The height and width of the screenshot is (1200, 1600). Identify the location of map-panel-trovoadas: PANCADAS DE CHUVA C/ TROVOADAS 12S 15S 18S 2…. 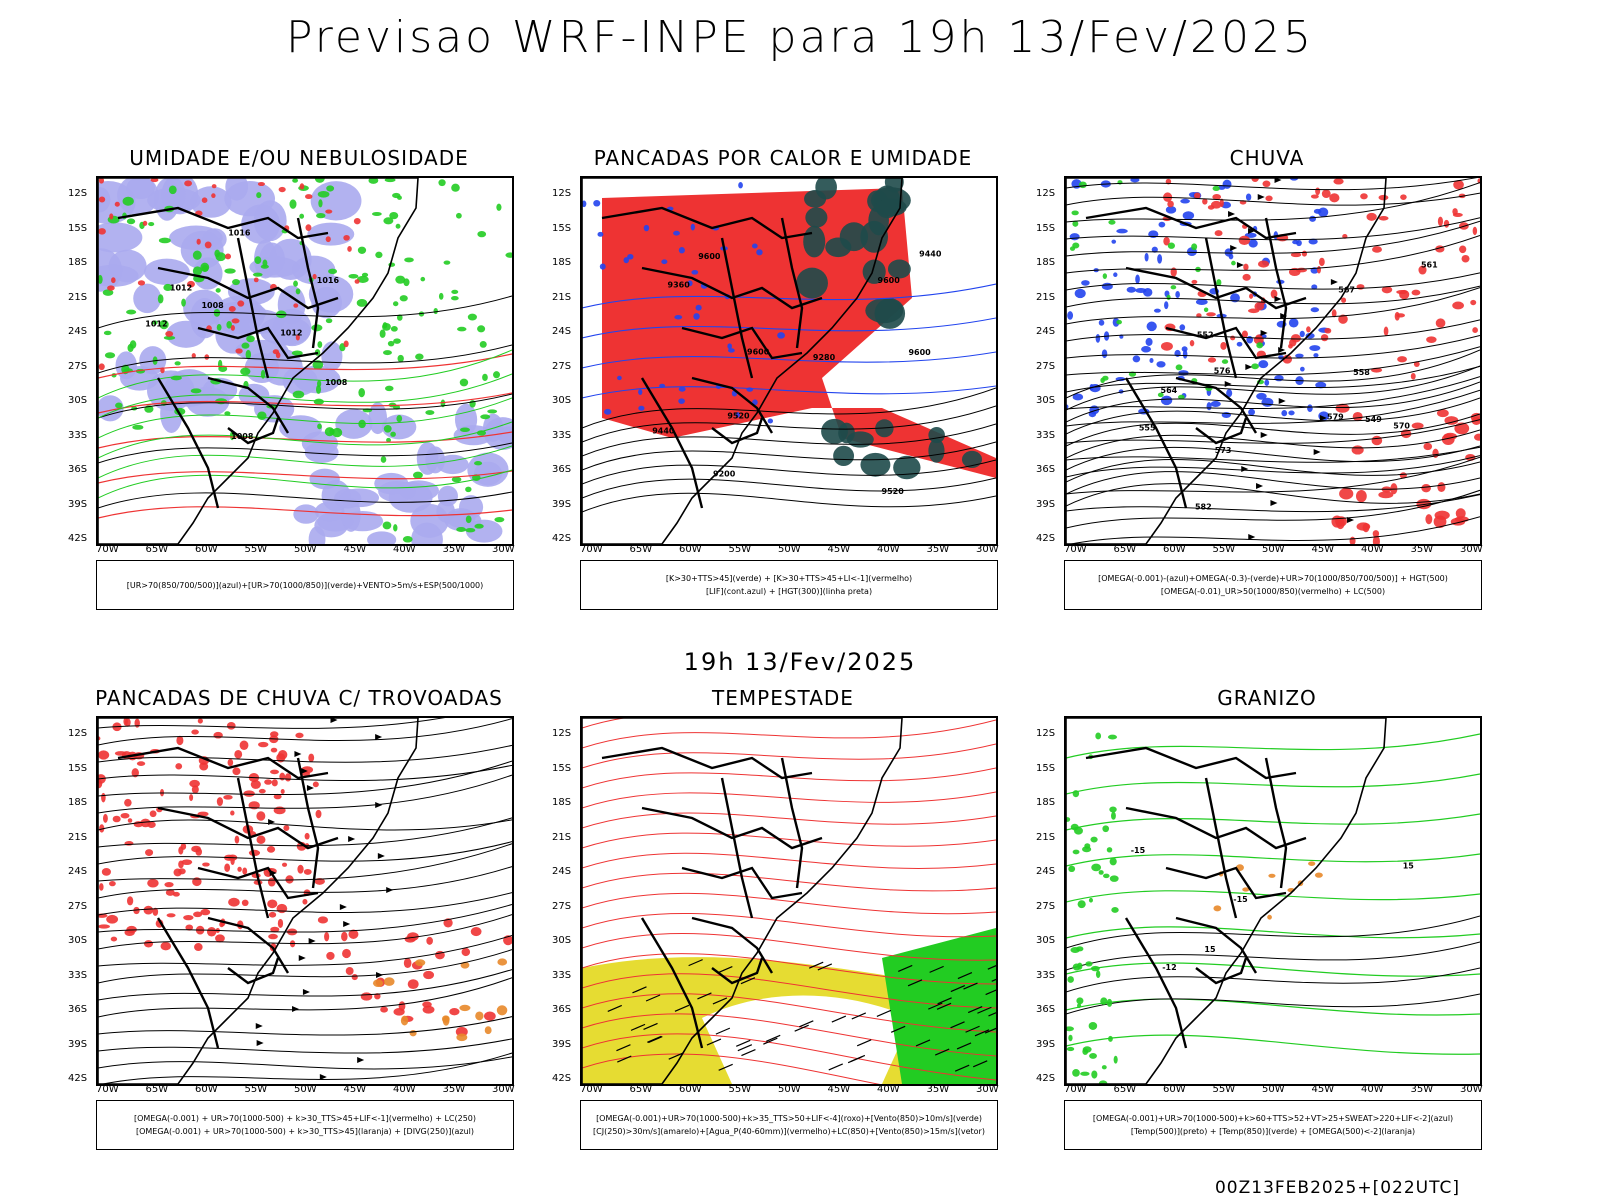
(291, 926).